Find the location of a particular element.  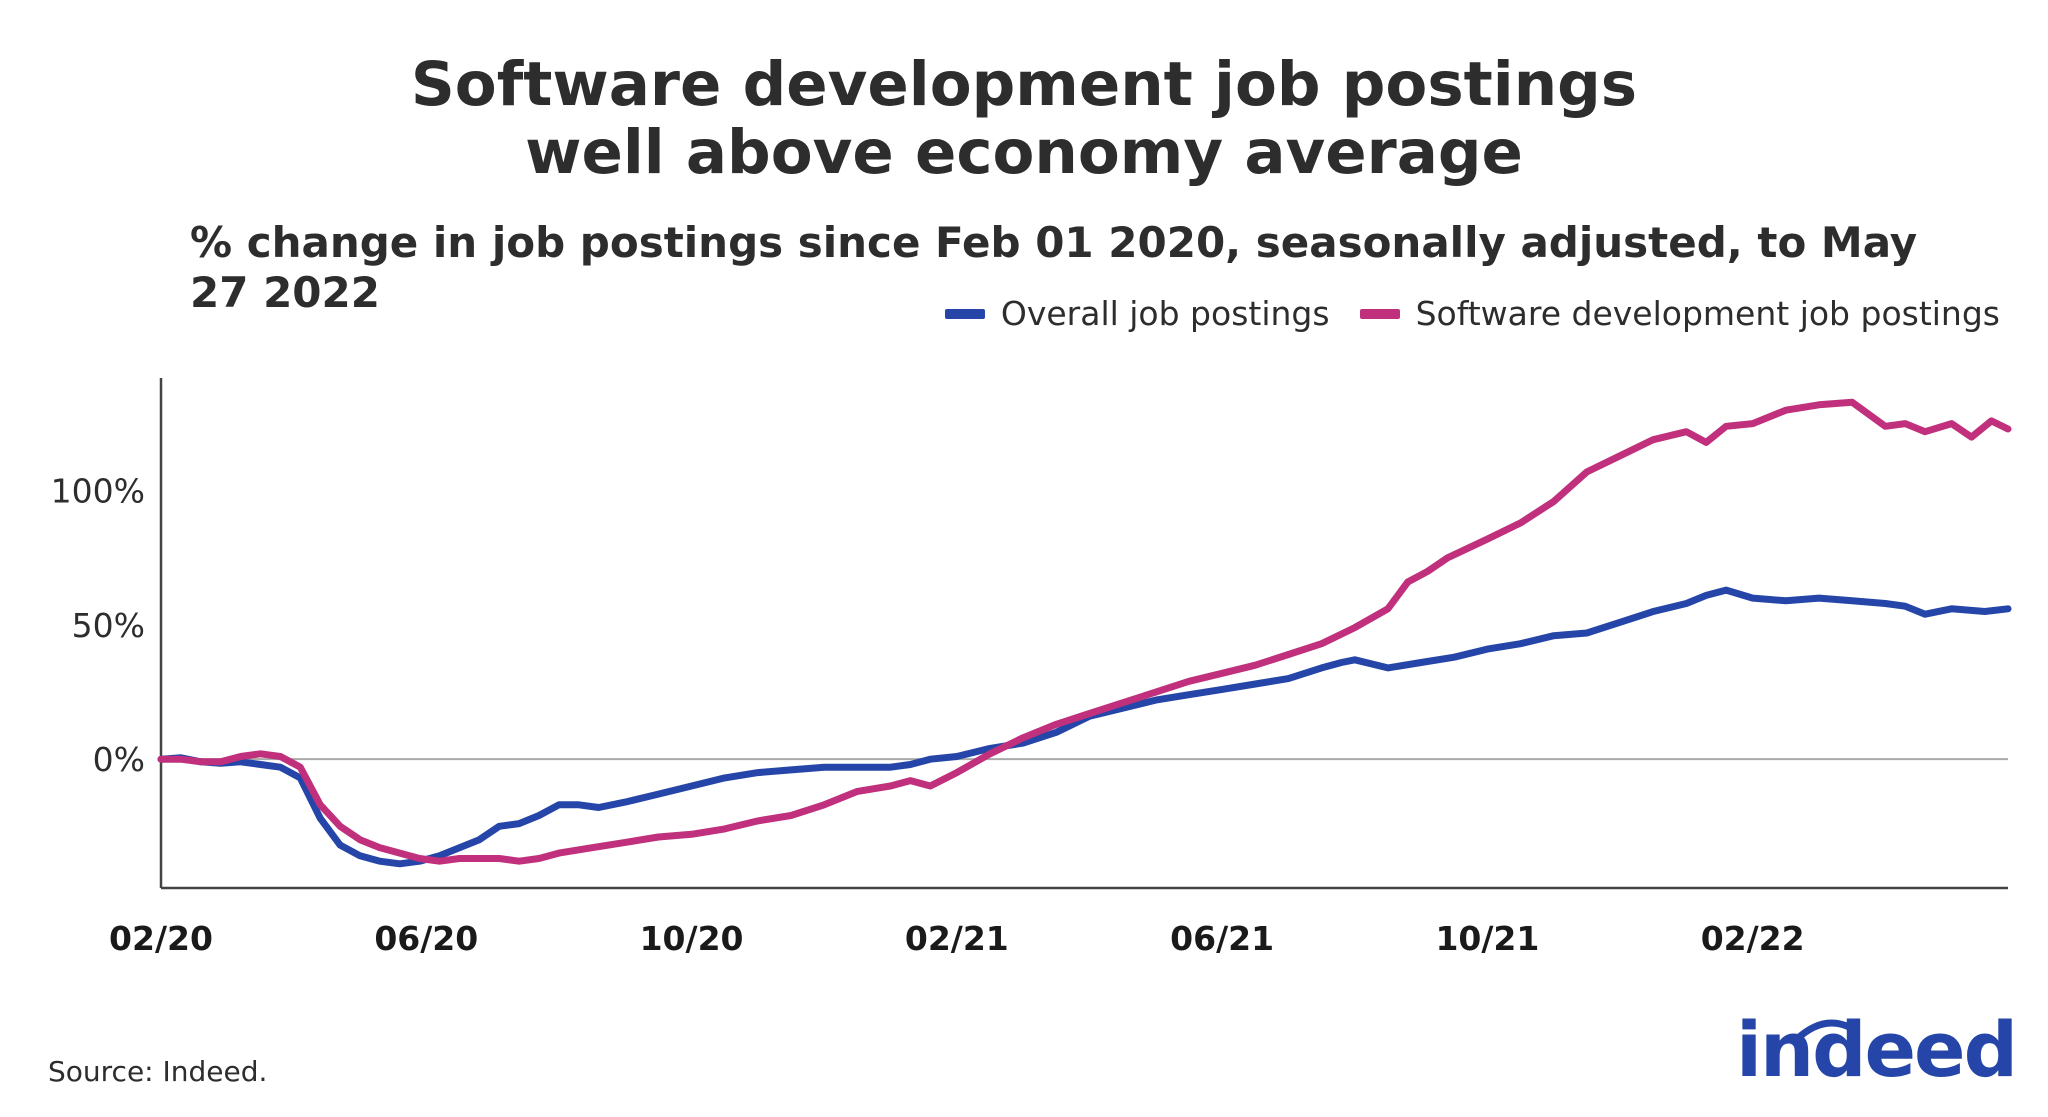

legend-swatch-overall is located at coordinates (964, 313).